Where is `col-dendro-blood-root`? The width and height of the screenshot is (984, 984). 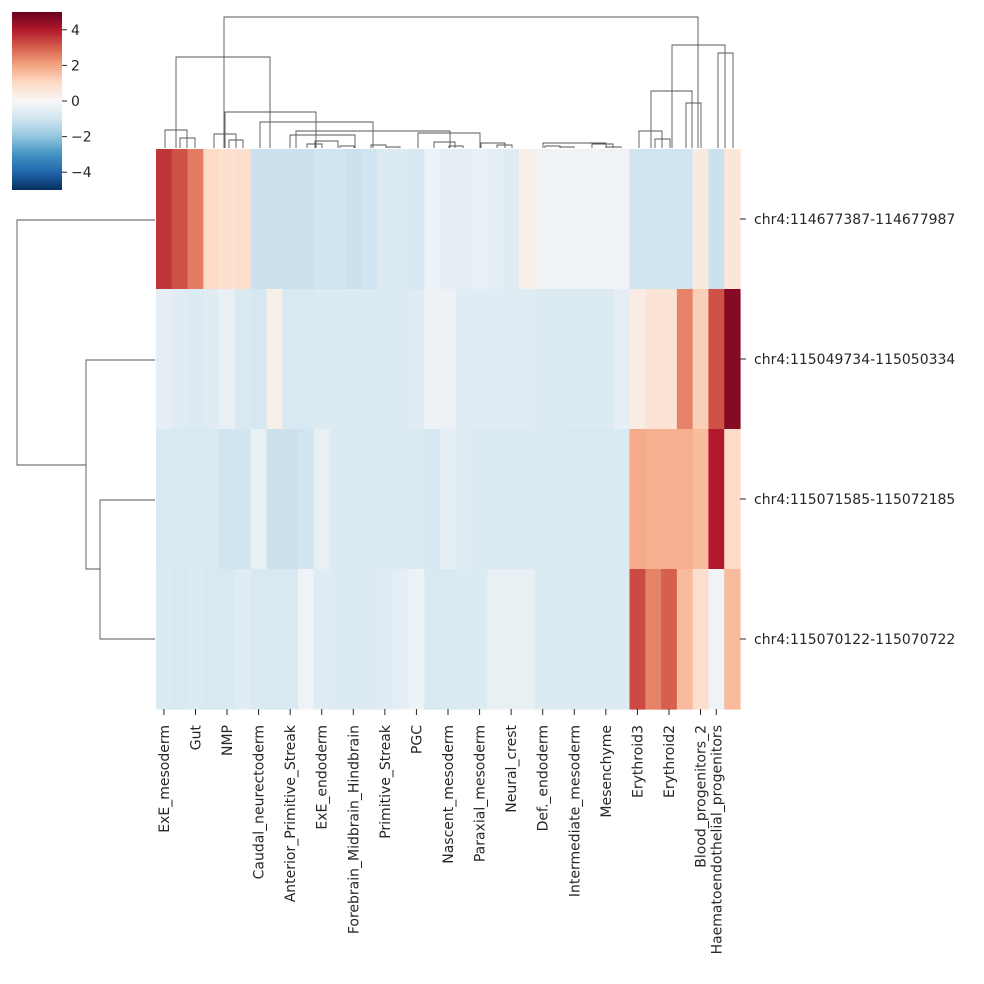 col-dendro-blood-root is located at coordinates (698, 96).